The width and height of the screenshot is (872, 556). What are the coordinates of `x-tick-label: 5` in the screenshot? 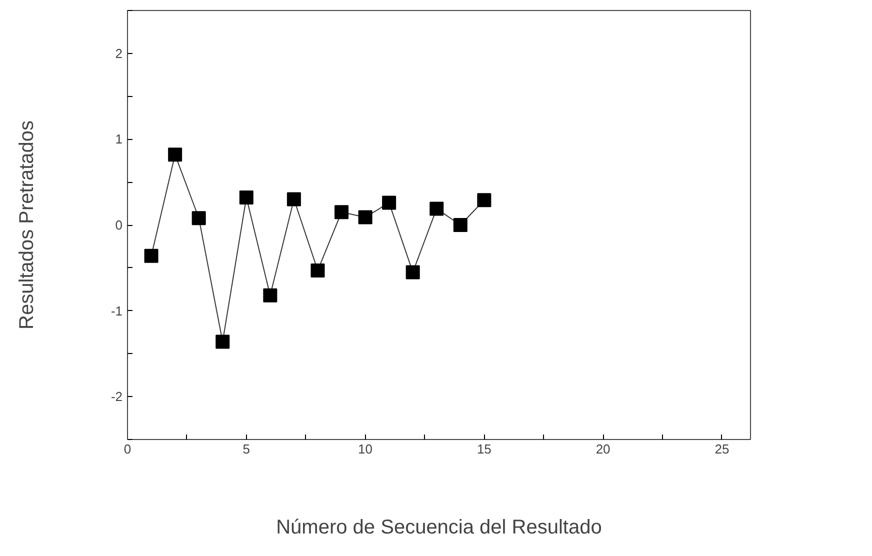 It's located at (246, 449).